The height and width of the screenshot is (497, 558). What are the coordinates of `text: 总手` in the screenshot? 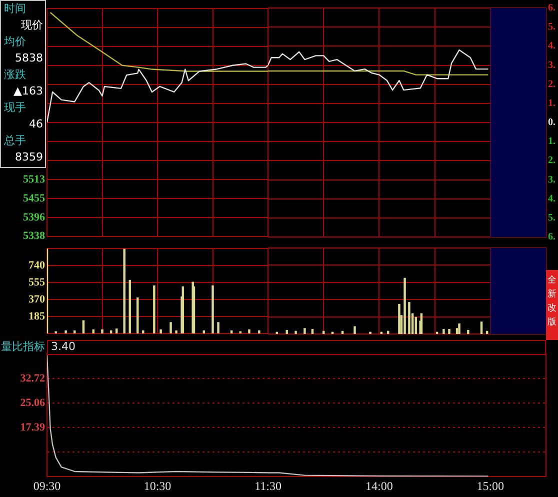 It's located at (14, 140).